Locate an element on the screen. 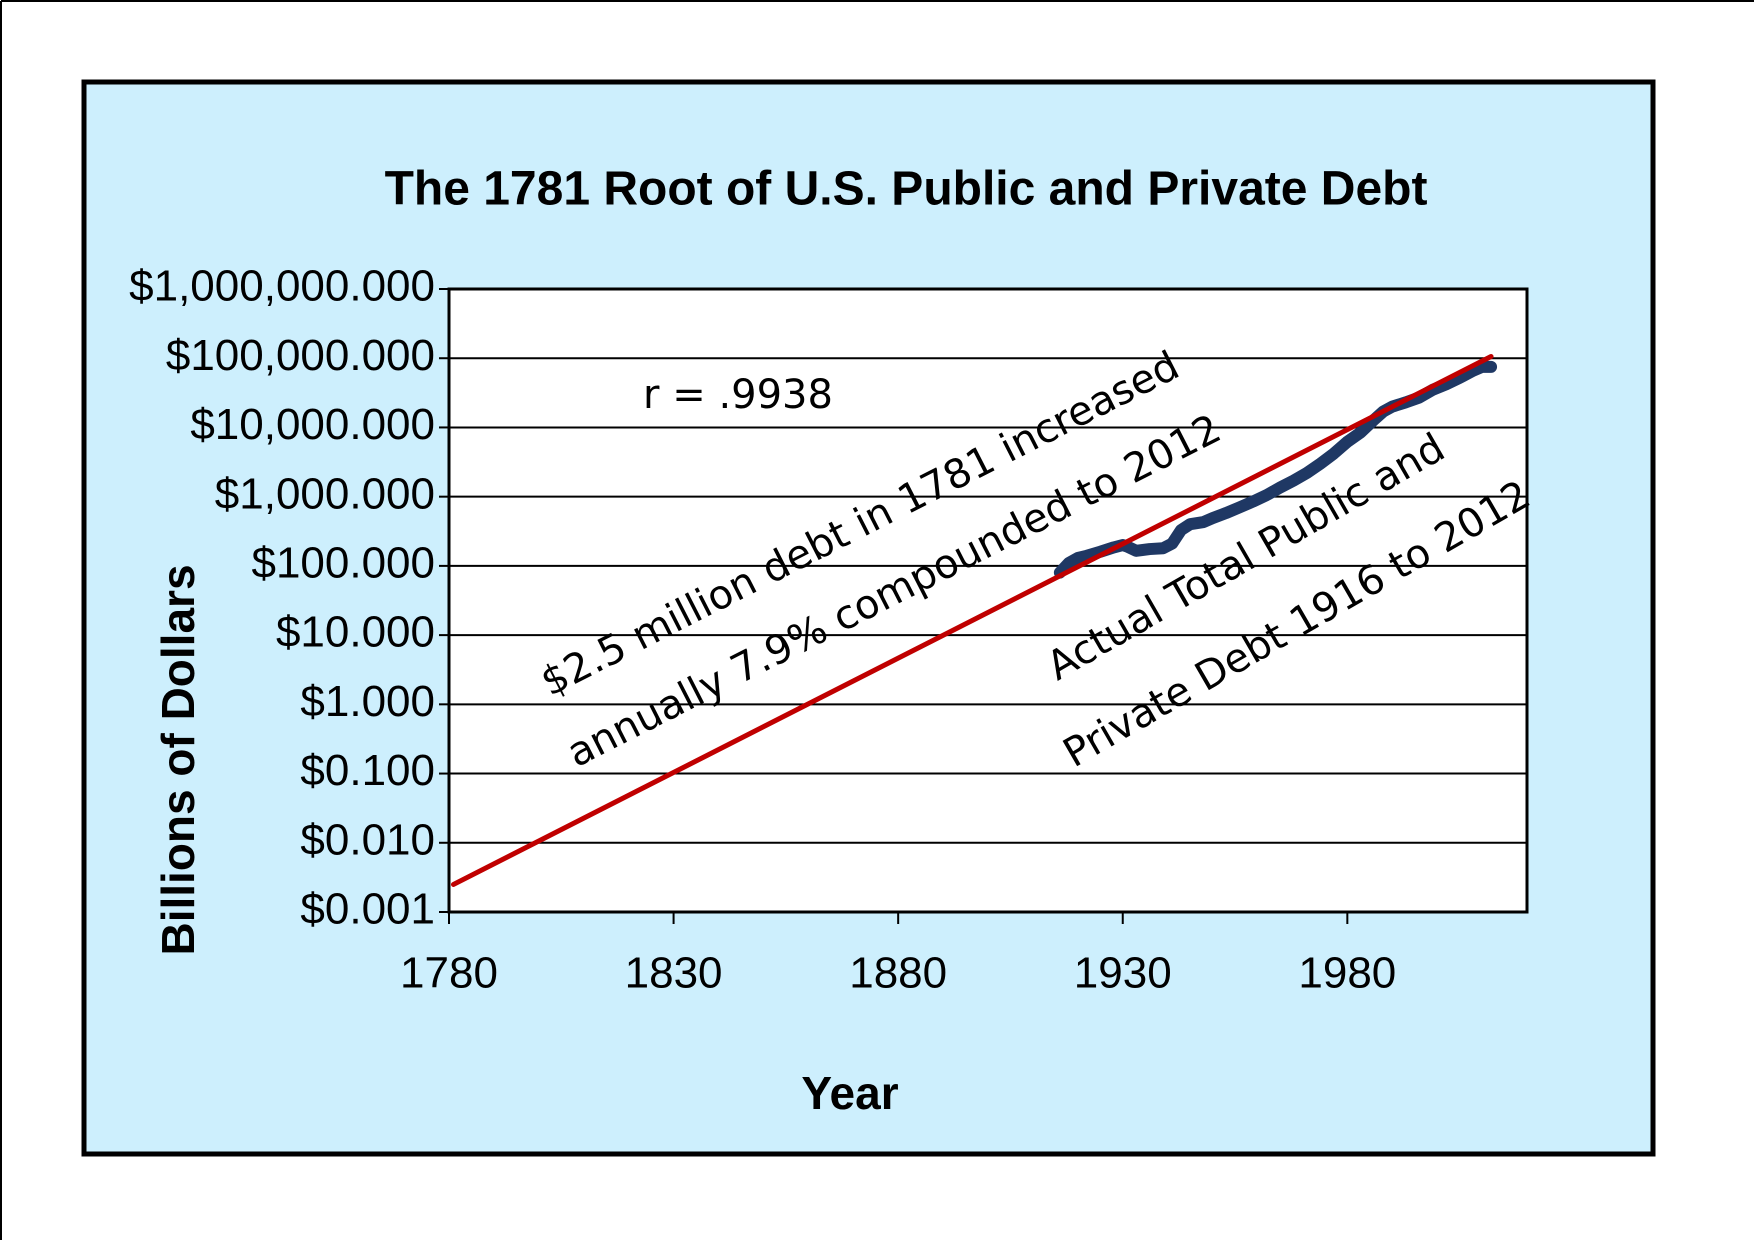  y-tick-label: $10,000.000 is located at coordinates (312, 424).